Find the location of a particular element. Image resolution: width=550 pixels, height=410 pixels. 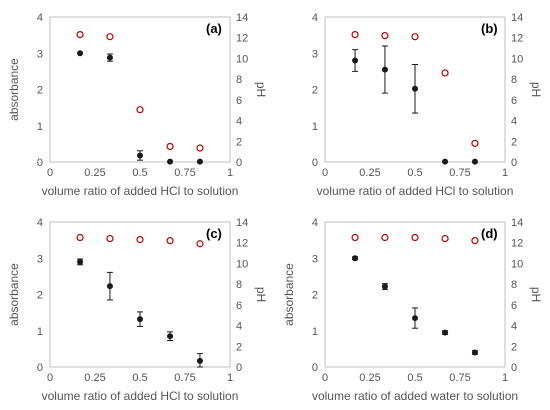

y2-tick-label-a: 2 is located at coordinates (239, 142).